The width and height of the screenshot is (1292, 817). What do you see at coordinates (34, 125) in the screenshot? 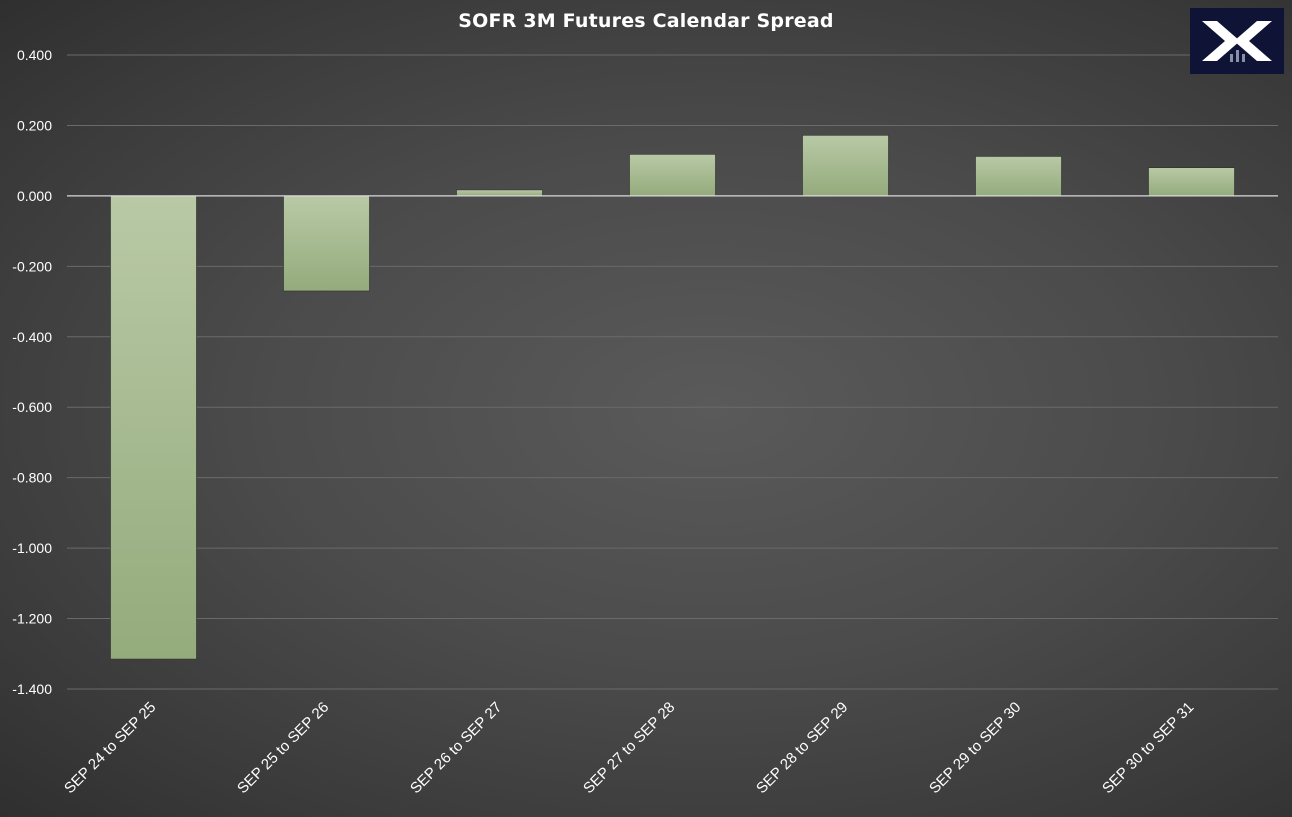
I see `y-tick-label: 0.200` at bounding box center [34, 125].